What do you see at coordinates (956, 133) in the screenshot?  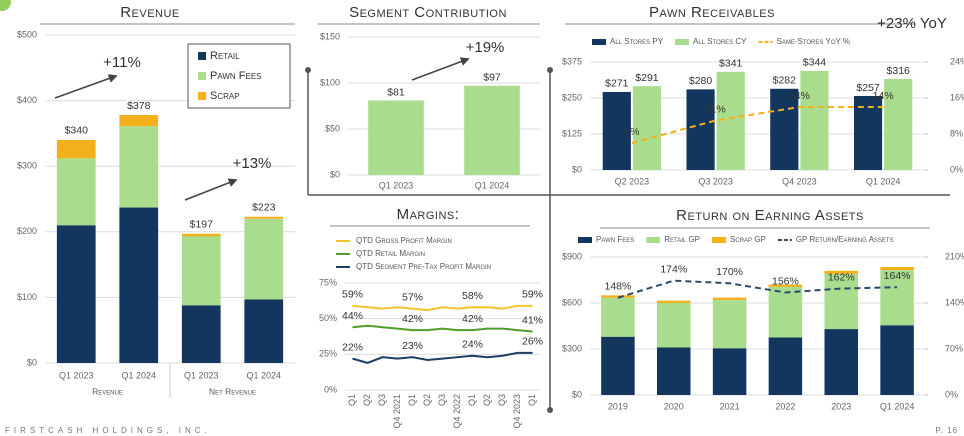 I see `y2-tick-label: 8%` at bounding box center [956, 133].